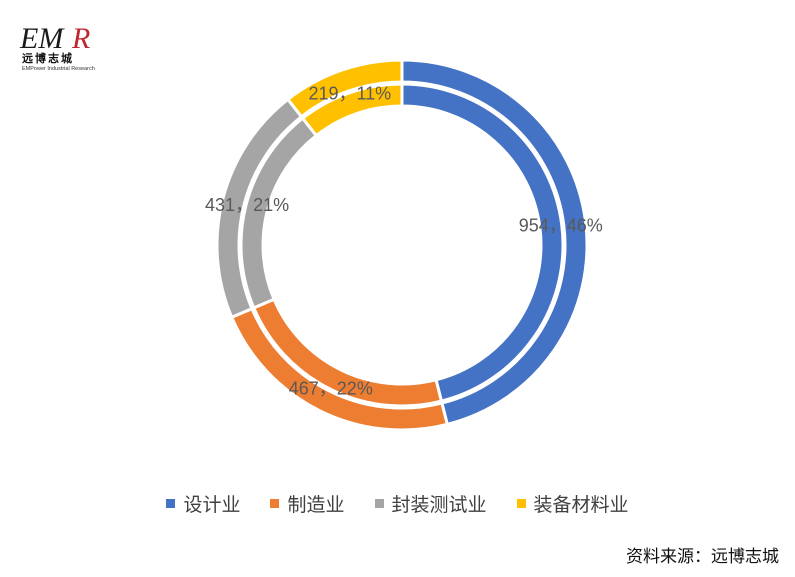  Describe the element at coordinates (316, 505) in the screenshot. I see `legend-label: 制造业` at that location.